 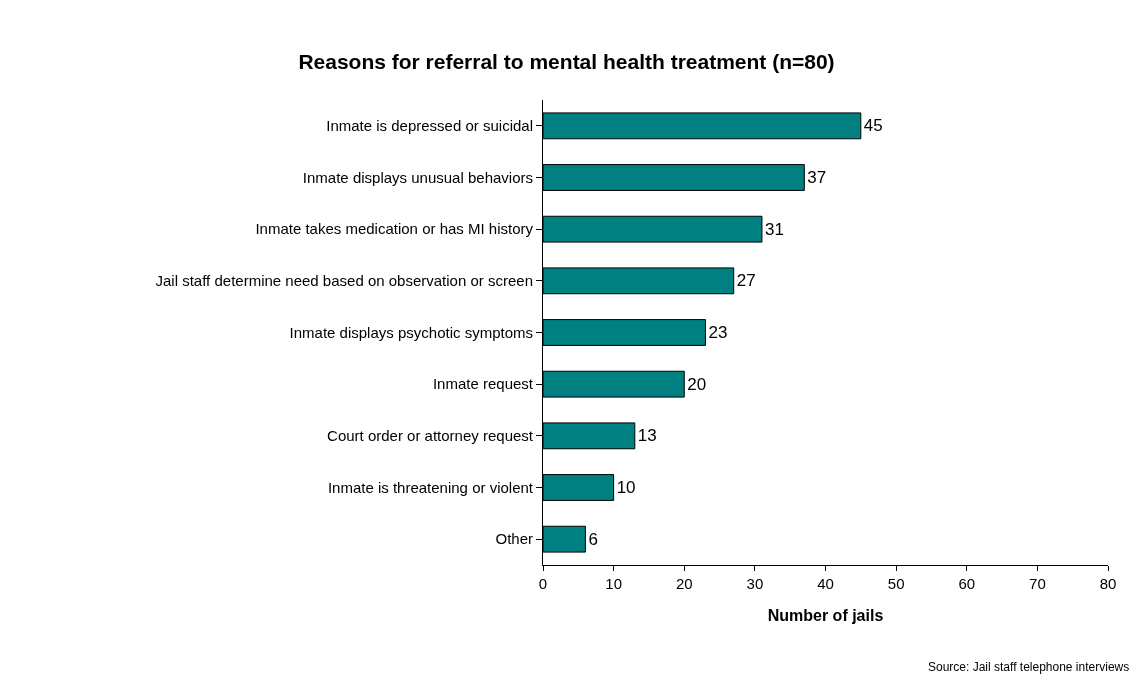 I want to click on data-label: 23, so click(x=718, y=332).